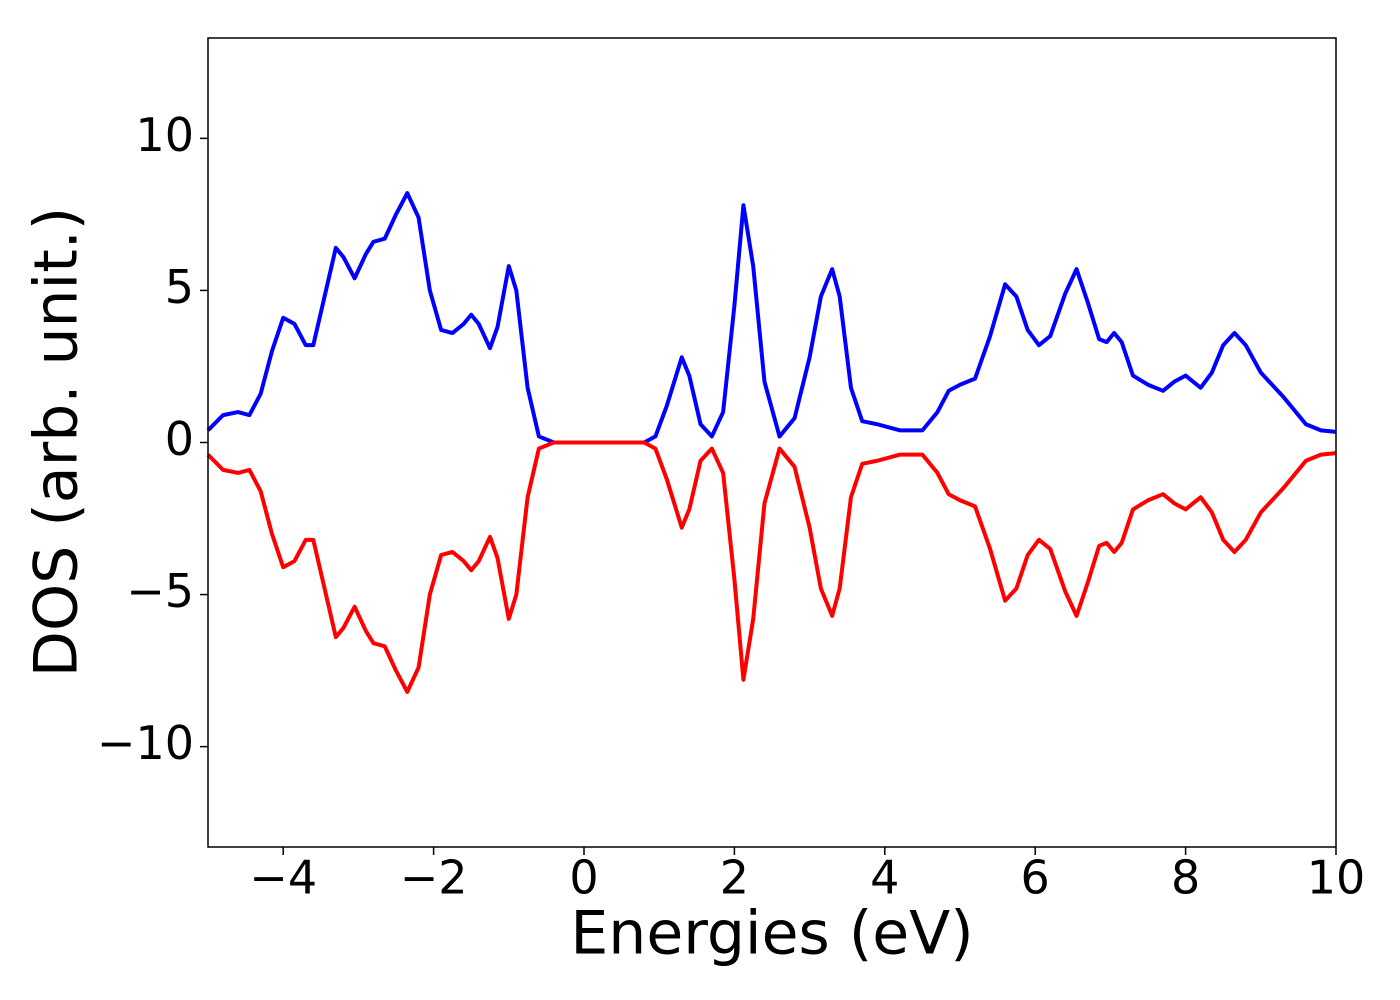 The image size is (1400, 1000). What do you see at coordinates (1185, 878) in the screenshot?
I see `x-tick-label: 8` at bounding box center [1185, 878].